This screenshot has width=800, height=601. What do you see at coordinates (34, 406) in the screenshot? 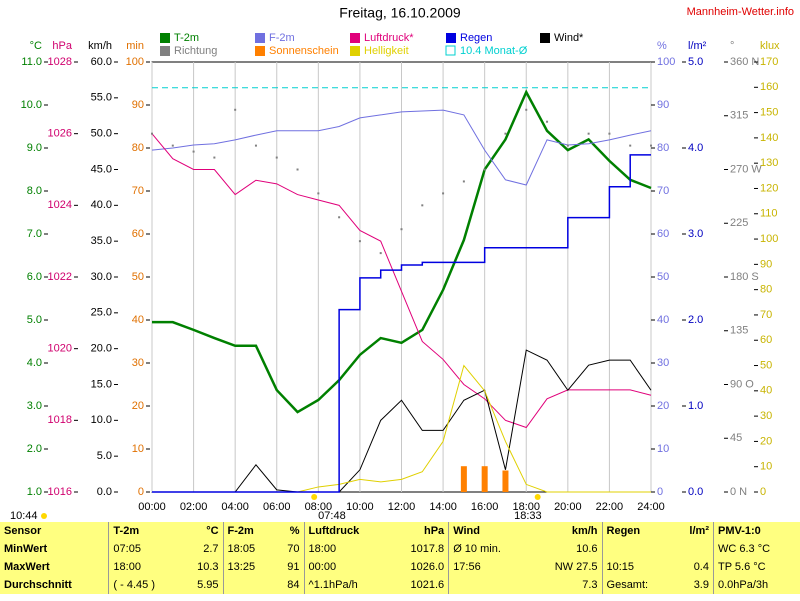
I see `y-tick-label: 3.0` at bounding box center [34, 406].